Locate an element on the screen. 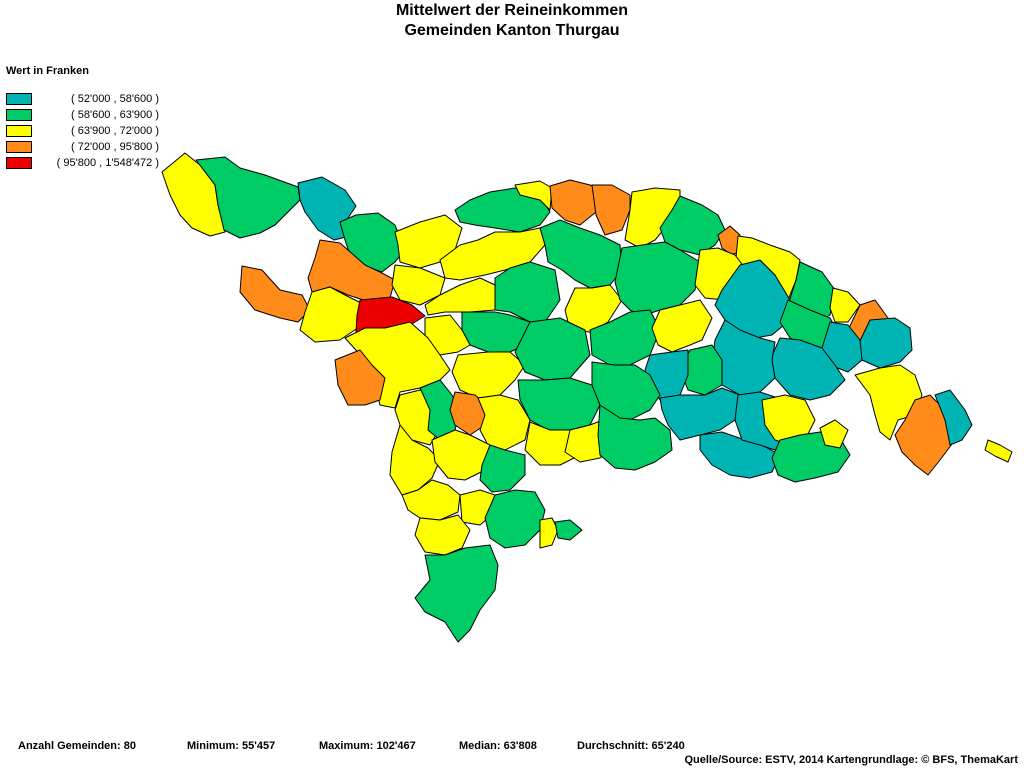  legend-label: ( 52'000 , 58'600 ) is located at coordinates (115, 99).